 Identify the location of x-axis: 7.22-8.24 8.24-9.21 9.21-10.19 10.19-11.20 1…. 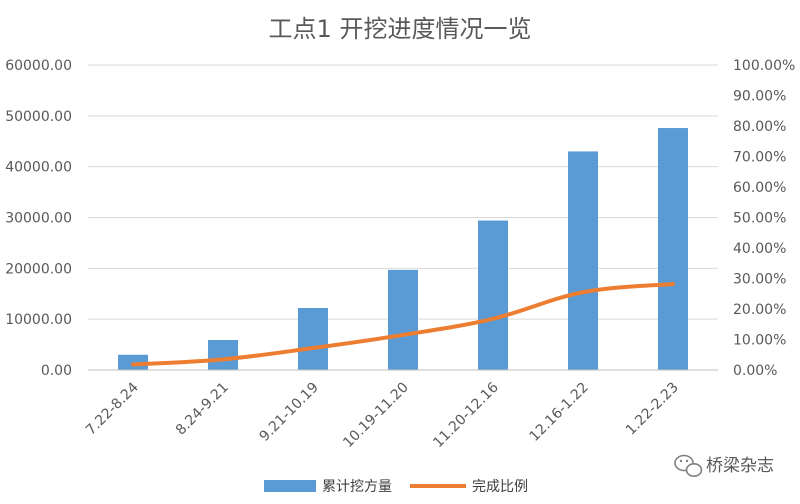
(400, 410).